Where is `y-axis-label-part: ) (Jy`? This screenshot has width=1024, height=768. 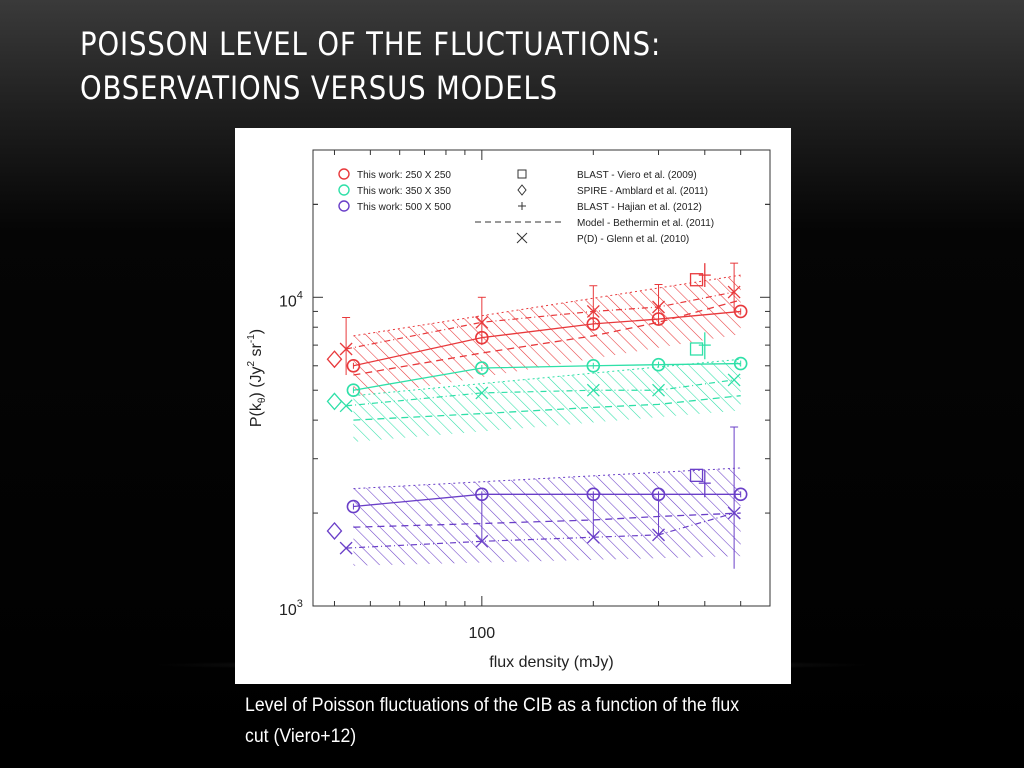 y-axis-label-part: ) (Jy is located at coordinates (256, 381).